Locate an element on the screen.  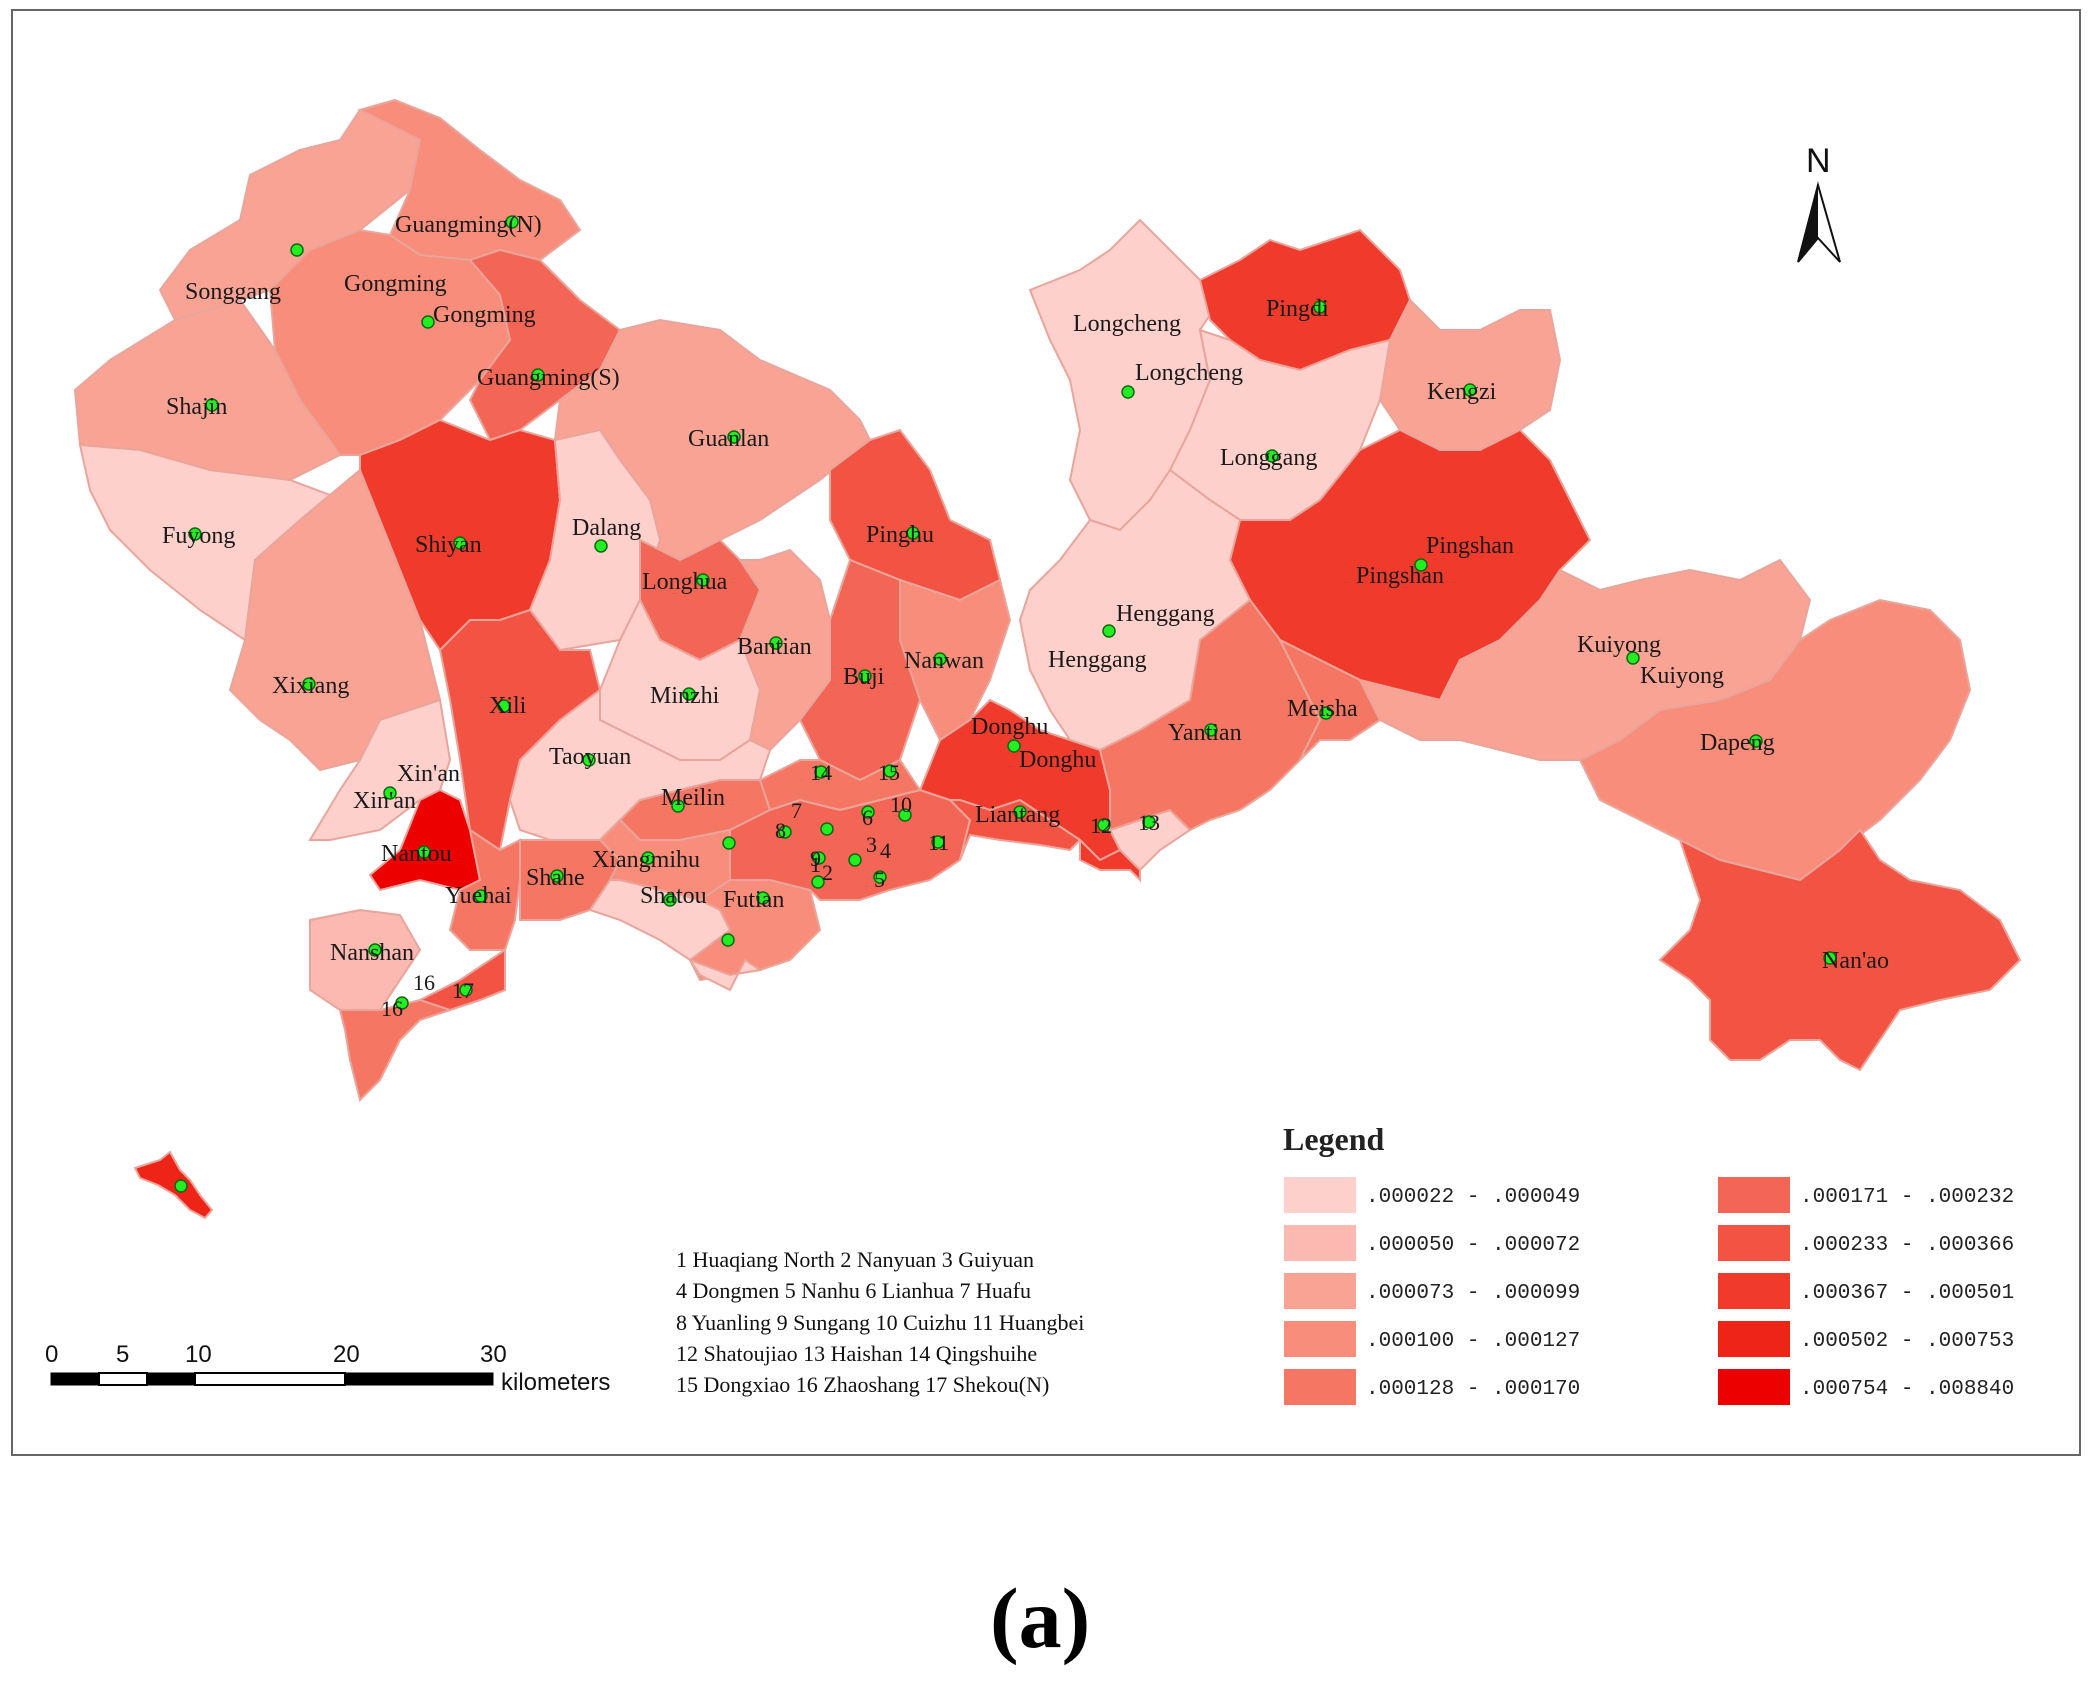
legend-label: .000171 - .000232 is located at coordinates (1907, 1197).